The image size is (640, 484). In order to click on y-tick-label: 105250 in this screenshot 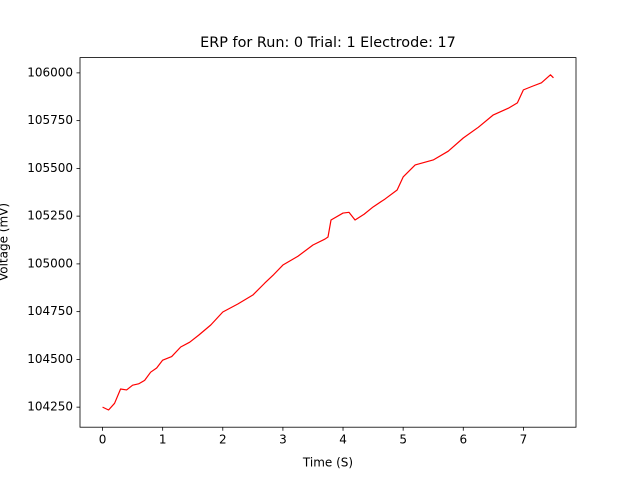, I will do `click(50, 216)`.